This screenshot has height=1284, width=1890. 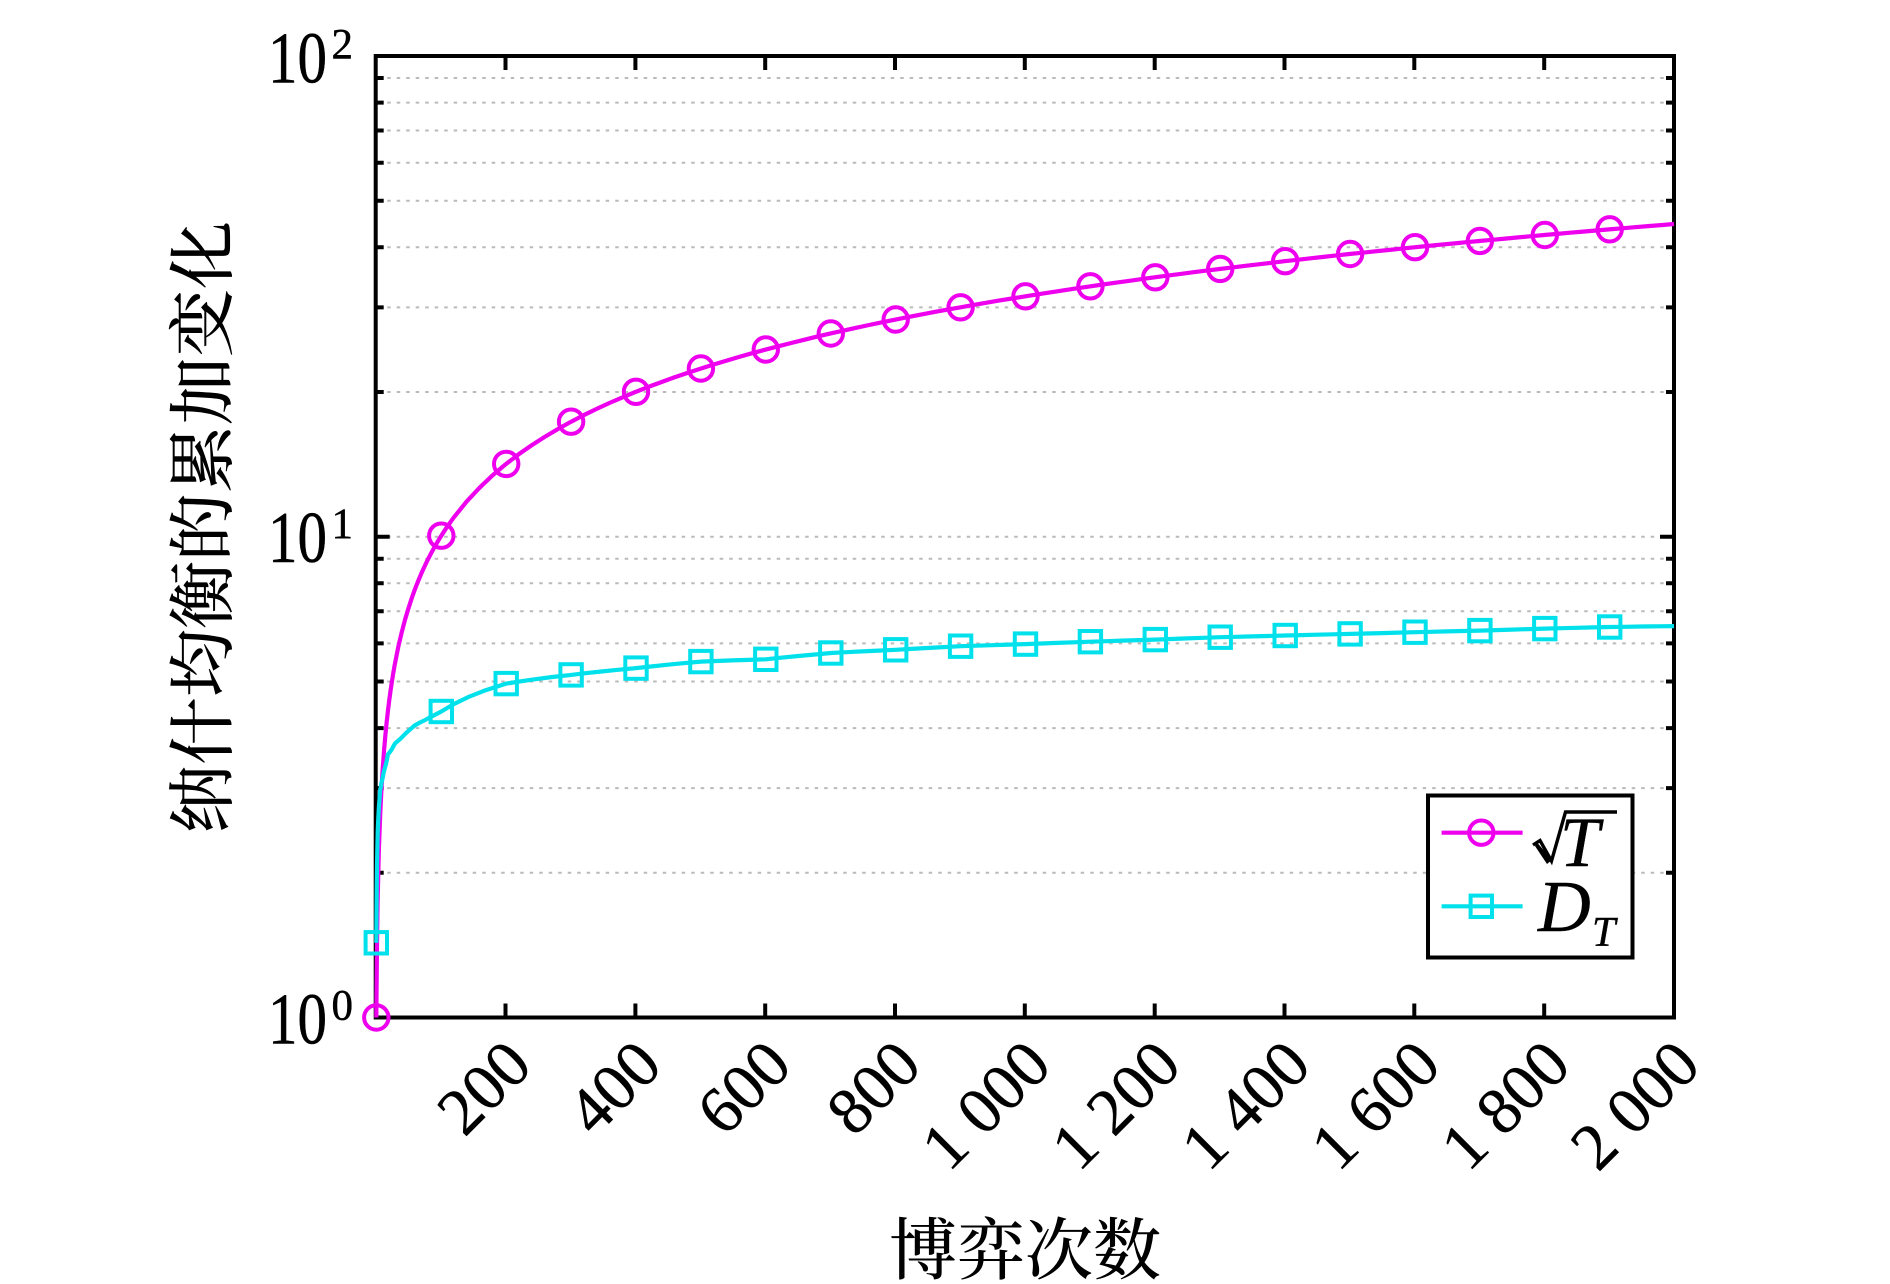 I want to click on svg-text: 1, so click(x=343, y=524).